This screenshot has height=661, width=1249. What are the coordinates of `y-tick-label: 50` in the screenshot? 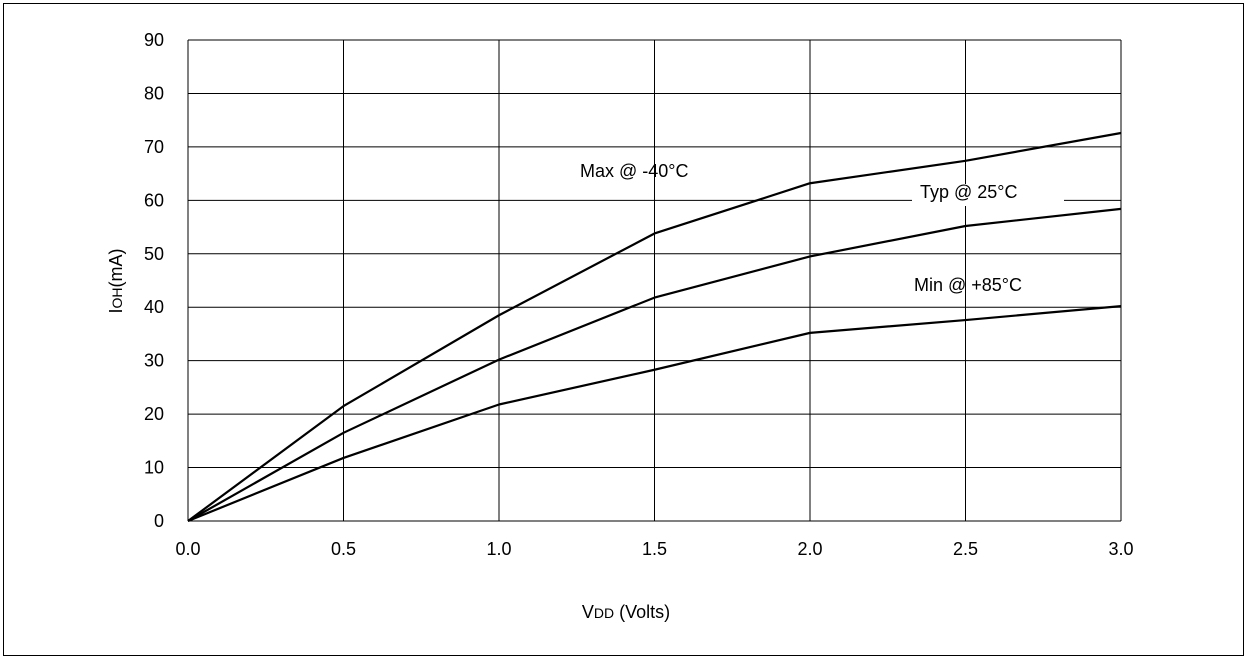 It's located at (154, 254).